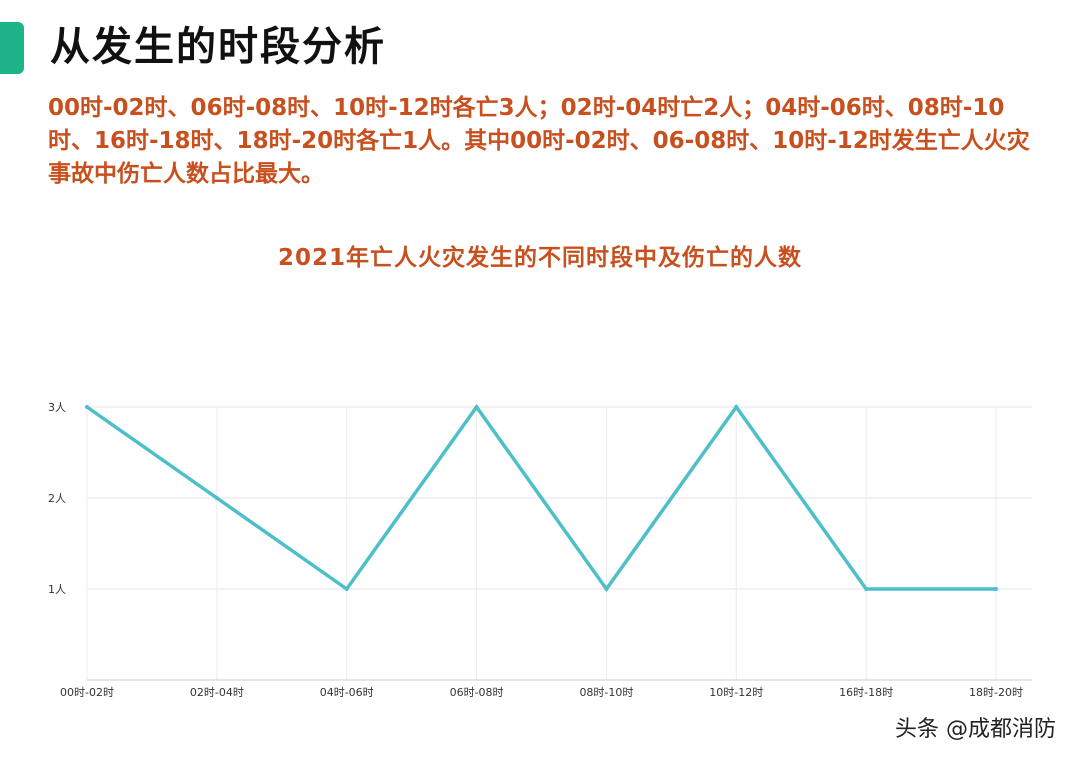 The height and width of the screenshot is (763, 1080). I want to click on y-tick-label: 2人, so click(57, 498).